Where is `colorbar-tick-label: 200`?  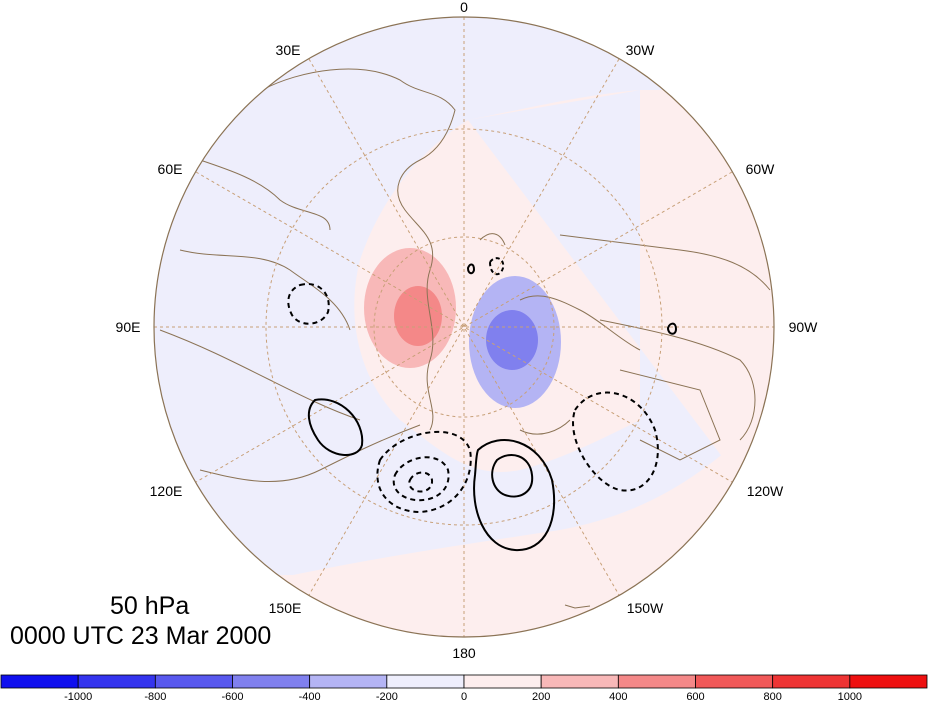
colorbar-tick-label: 200 is located at coordinates (541, 696).